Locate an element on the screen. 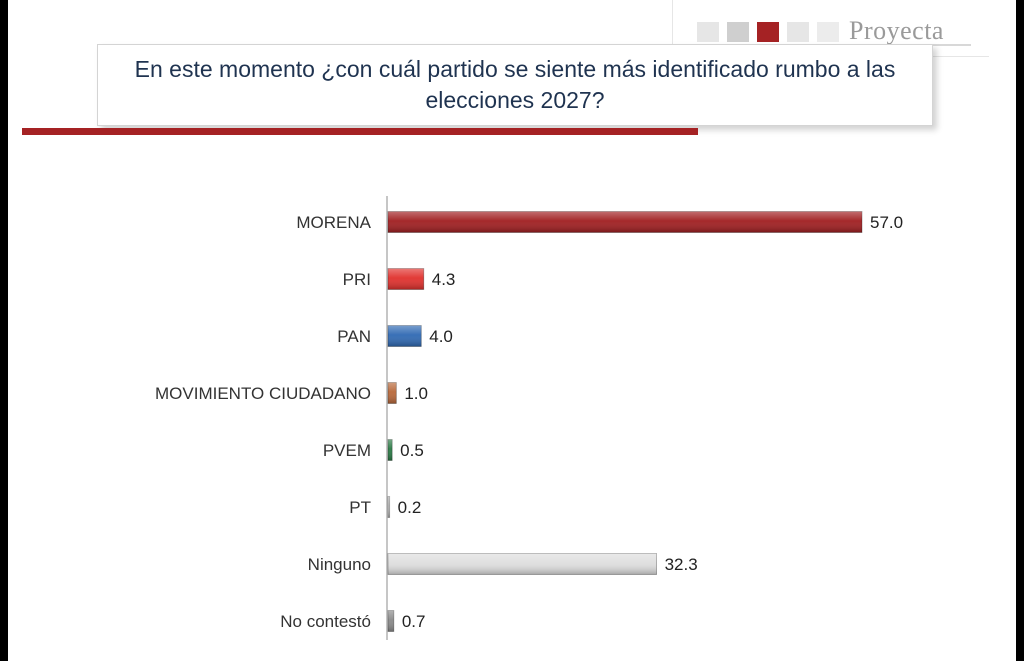 The image size is (1024, 661). bar-shade-no-contesto is located at coordinates (391, 621).